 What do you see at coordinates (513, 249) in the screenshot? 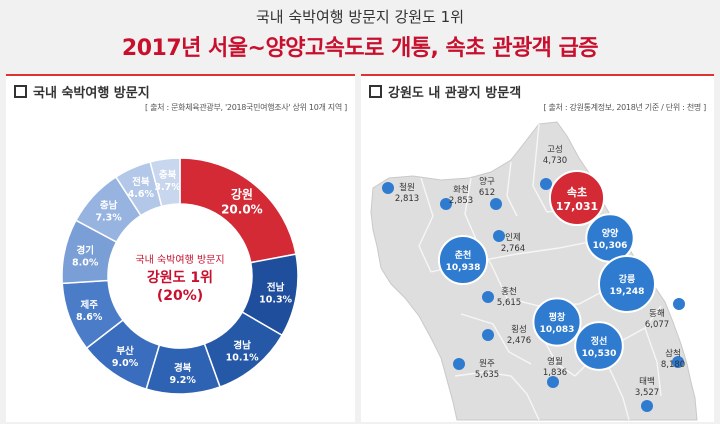
I see `map-value-label: 2,764` at bounding box center [513, 249].